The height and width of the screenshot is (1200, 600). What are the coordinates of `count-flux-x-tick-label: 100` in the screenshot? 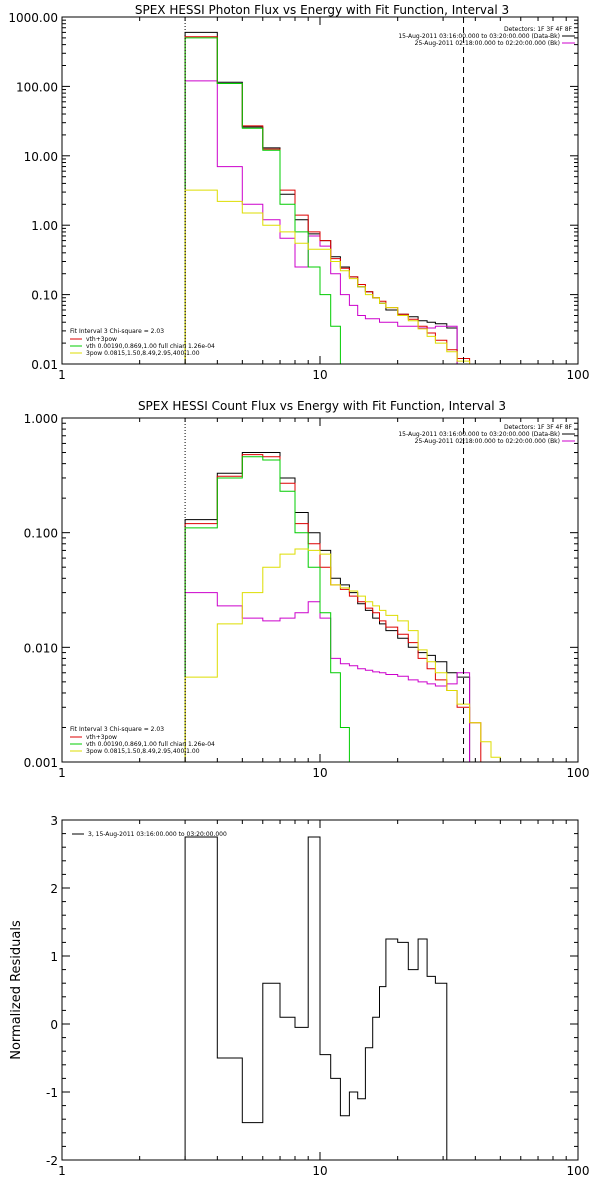 It's located at (578, 773).